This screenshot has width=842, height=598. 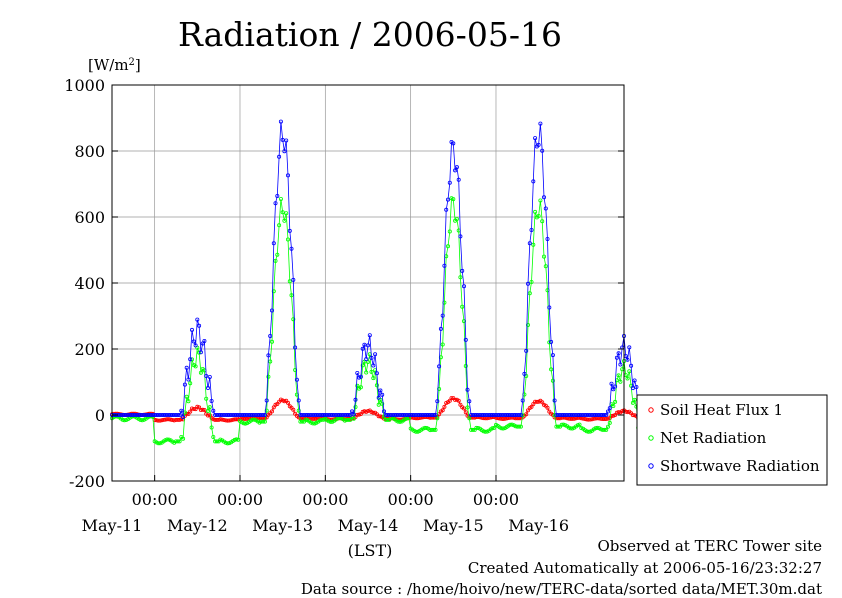 I want to click on footer-site: Observed at TERC Tower site, so click(x=709, y=546).